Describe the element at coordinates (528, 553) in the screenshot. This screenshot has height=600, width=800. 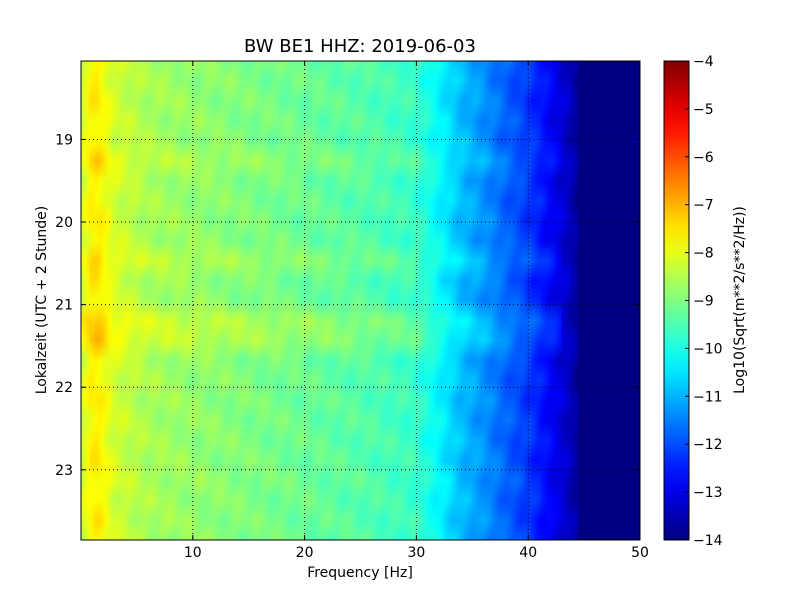
I see `x-tick-label: 40` at that location.